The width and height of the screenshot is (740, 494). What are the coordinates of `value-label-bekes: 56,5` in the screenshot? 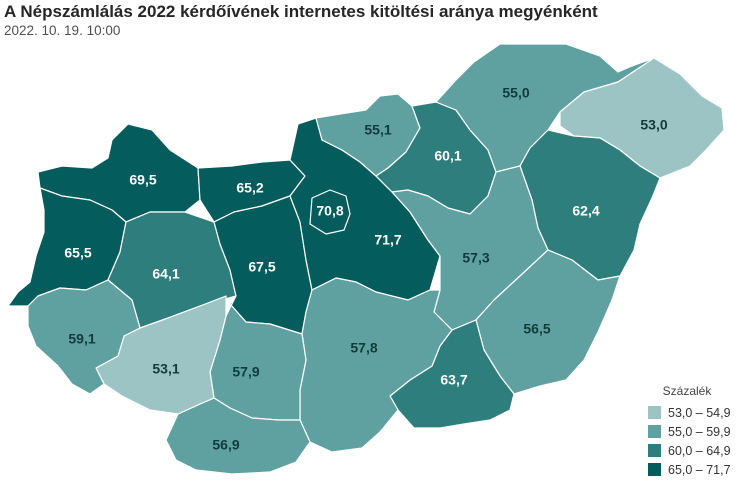 It's located at (536, 329).